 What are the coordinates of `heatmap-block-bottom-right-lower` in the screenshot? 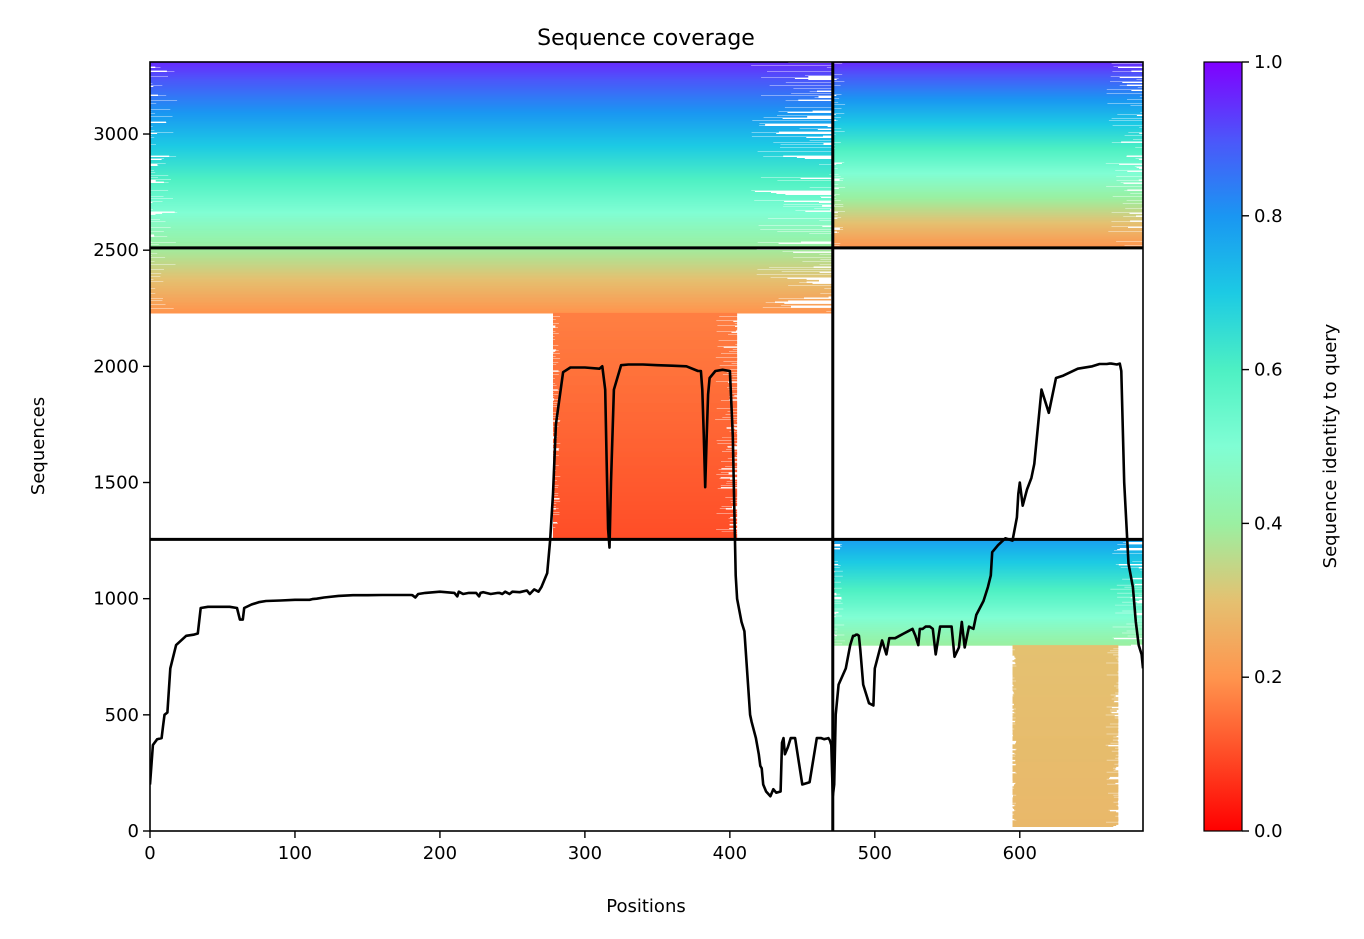 It's located at (1065, 736).